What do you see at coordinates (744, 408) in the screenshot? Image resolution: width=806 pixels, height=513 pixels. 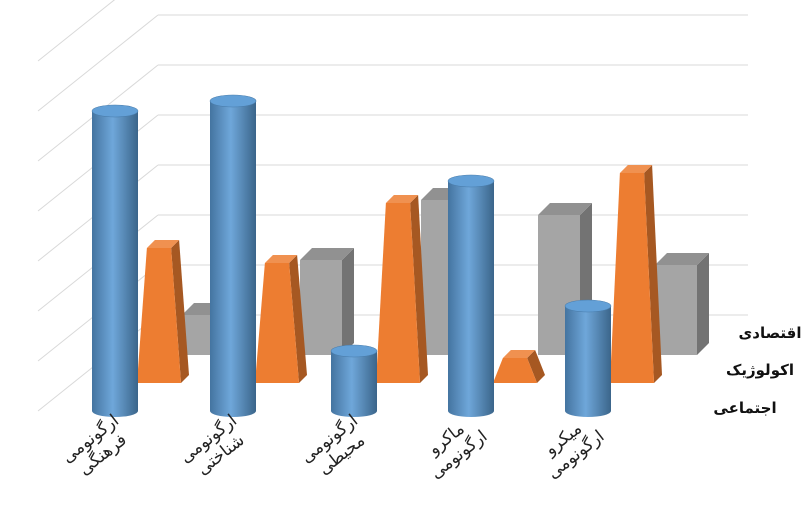 I see `series-label: اجتماعی` at bounding box center [744, 408].